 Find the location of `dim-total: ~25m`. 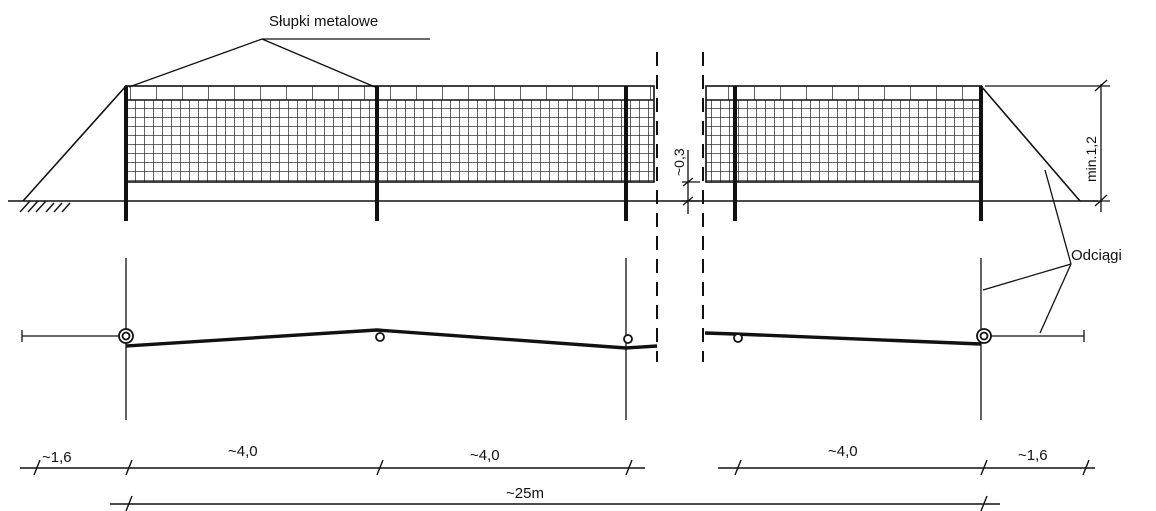

dim-total: ~25m is located at coordinates (525, 493).